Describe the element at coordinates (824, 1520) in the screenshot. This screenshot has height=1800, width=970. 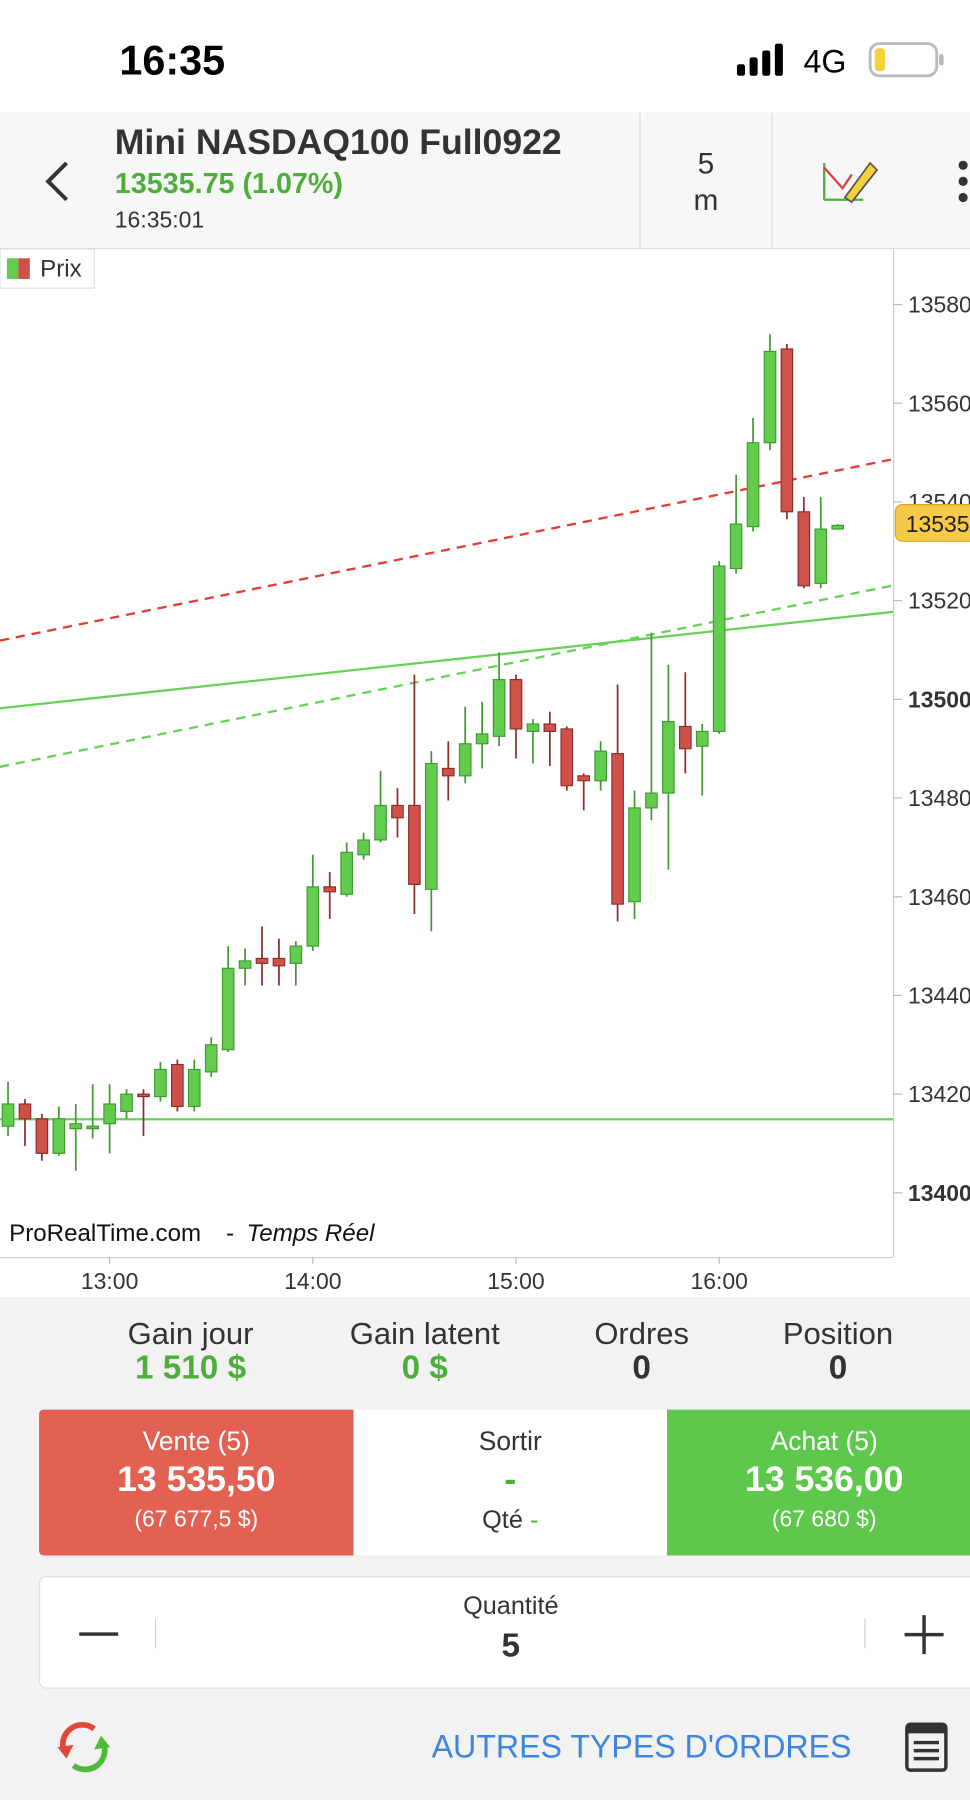
I see `buy-amount: (67 680 $)` at that location.